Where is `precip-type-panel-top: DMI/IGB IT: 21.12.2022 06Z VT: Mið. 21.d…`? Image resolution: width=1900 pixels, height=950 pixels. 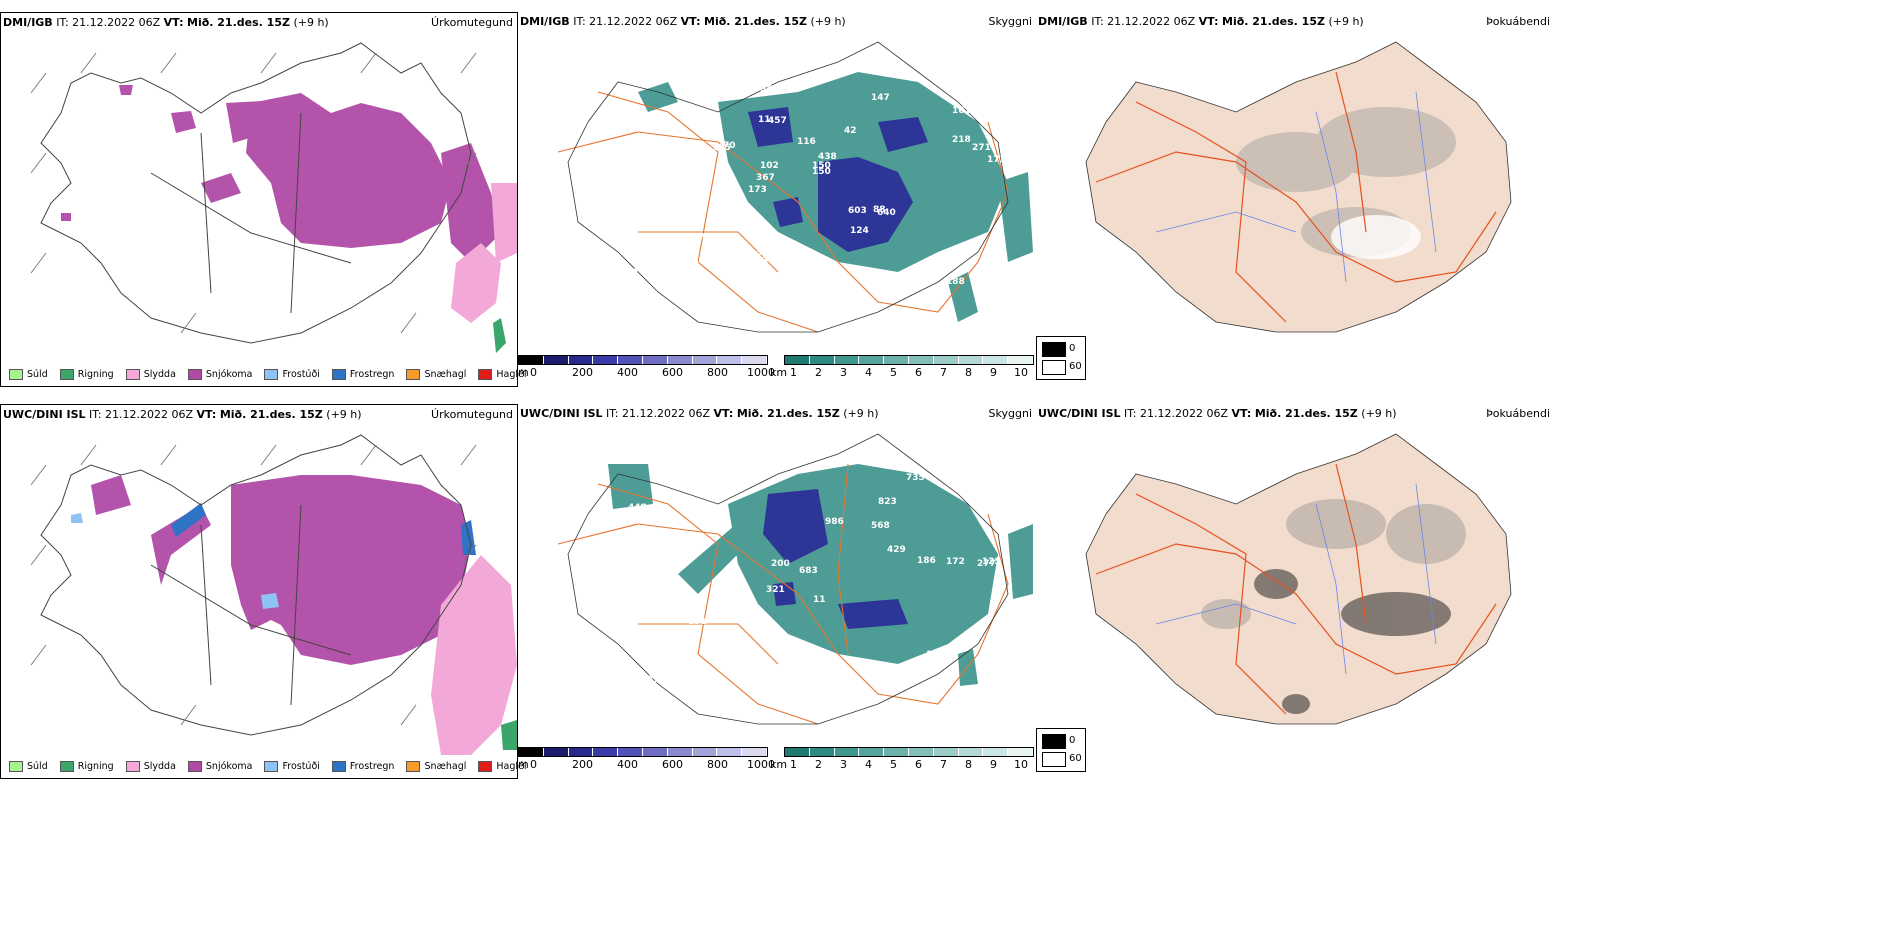 precip-type-panel-top: DMI/IGB IT: 21.12.2022 06Z VT: Mið. 21.d… is located at coordinates (263, 199).